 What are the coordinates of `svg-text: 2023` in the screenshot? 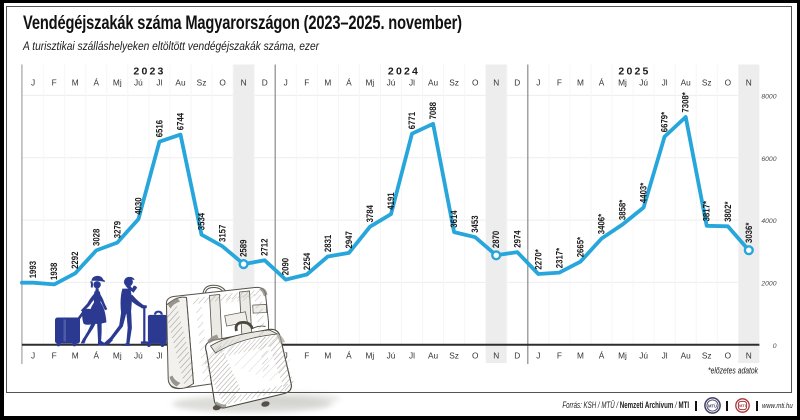 It's located at (149, 72).